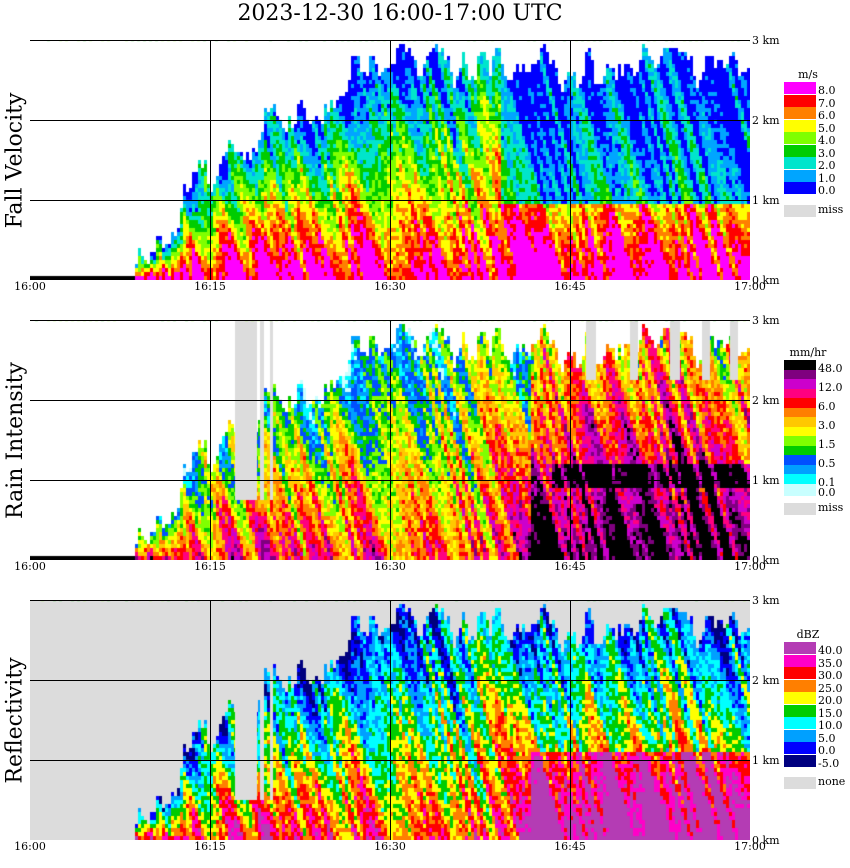 This screenshot has width=850, height=868. I want to click on legend-label: 0.1, so click(827, 482).